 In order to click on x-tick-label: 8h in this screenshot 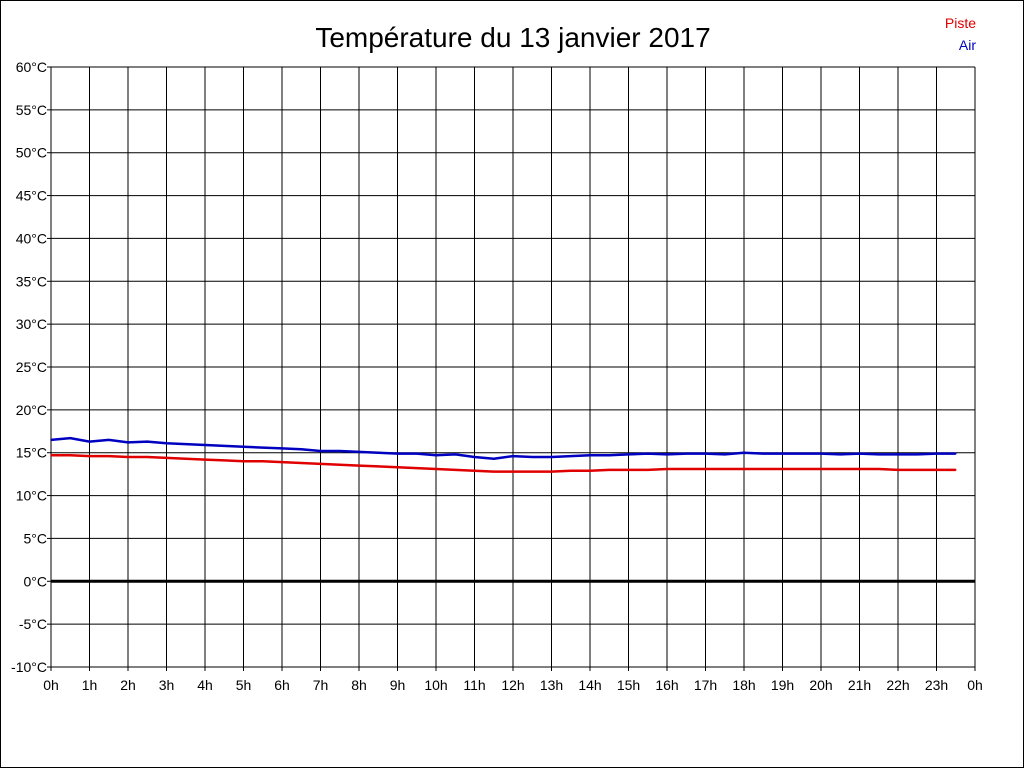, I will do `click(359, 685)`.